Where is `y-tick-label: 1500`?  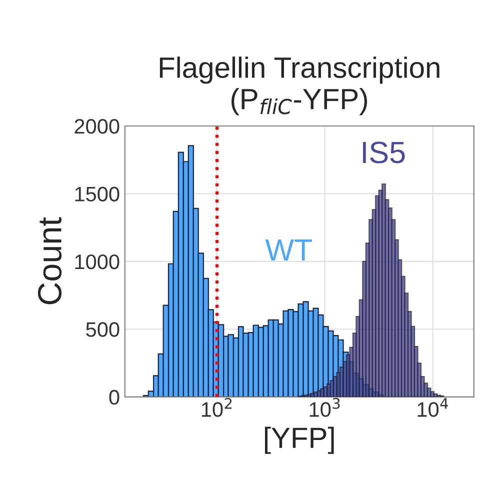
y-tick-label: 1500 is located at coordinates (97, 194).